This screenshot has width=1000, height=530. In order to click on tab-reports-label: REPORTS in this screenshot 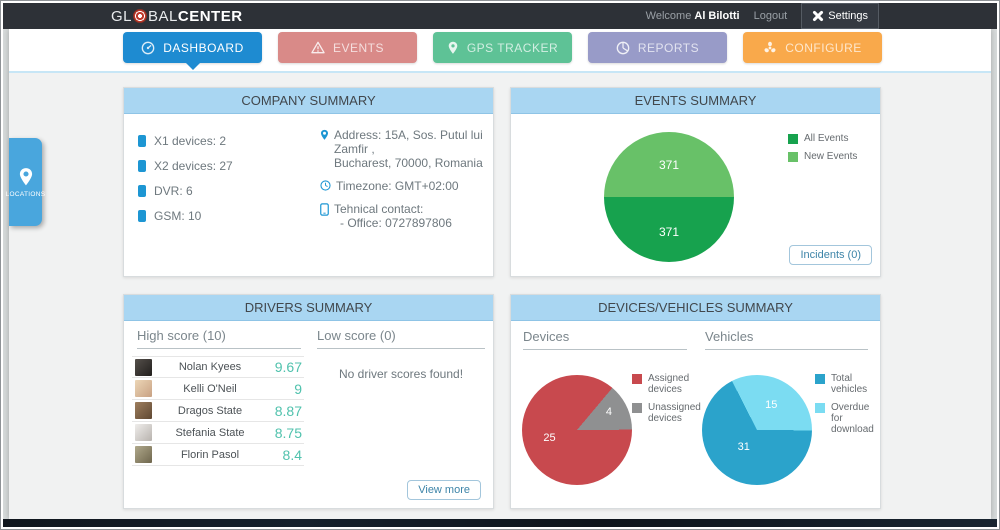, I will do `click(668, 47)`.